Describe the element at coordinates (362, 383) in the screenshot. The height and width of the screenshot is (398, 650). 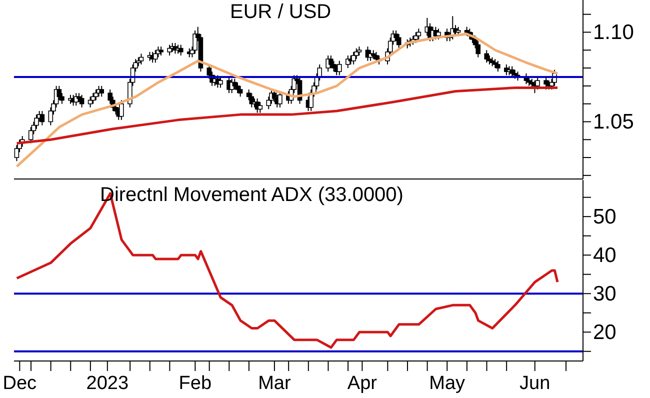
I see `x-tick-label: Apr` at that location.